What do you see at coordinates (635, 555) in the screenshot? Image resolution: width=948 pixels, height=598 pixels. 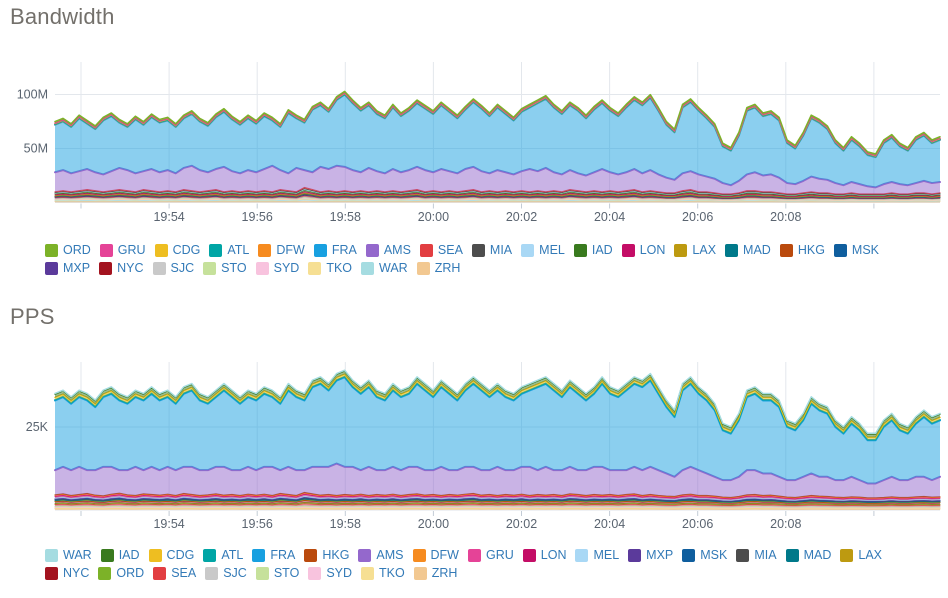 I see `mxp-swatch` at bounding box center [635, 555].